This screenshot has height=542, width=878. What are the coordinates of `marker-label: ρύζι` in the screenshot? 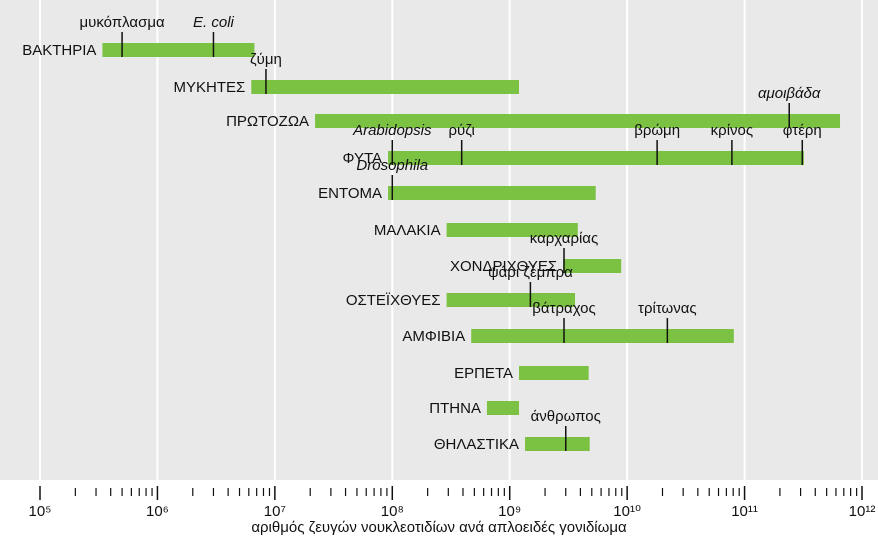 It's located at (461, 130).